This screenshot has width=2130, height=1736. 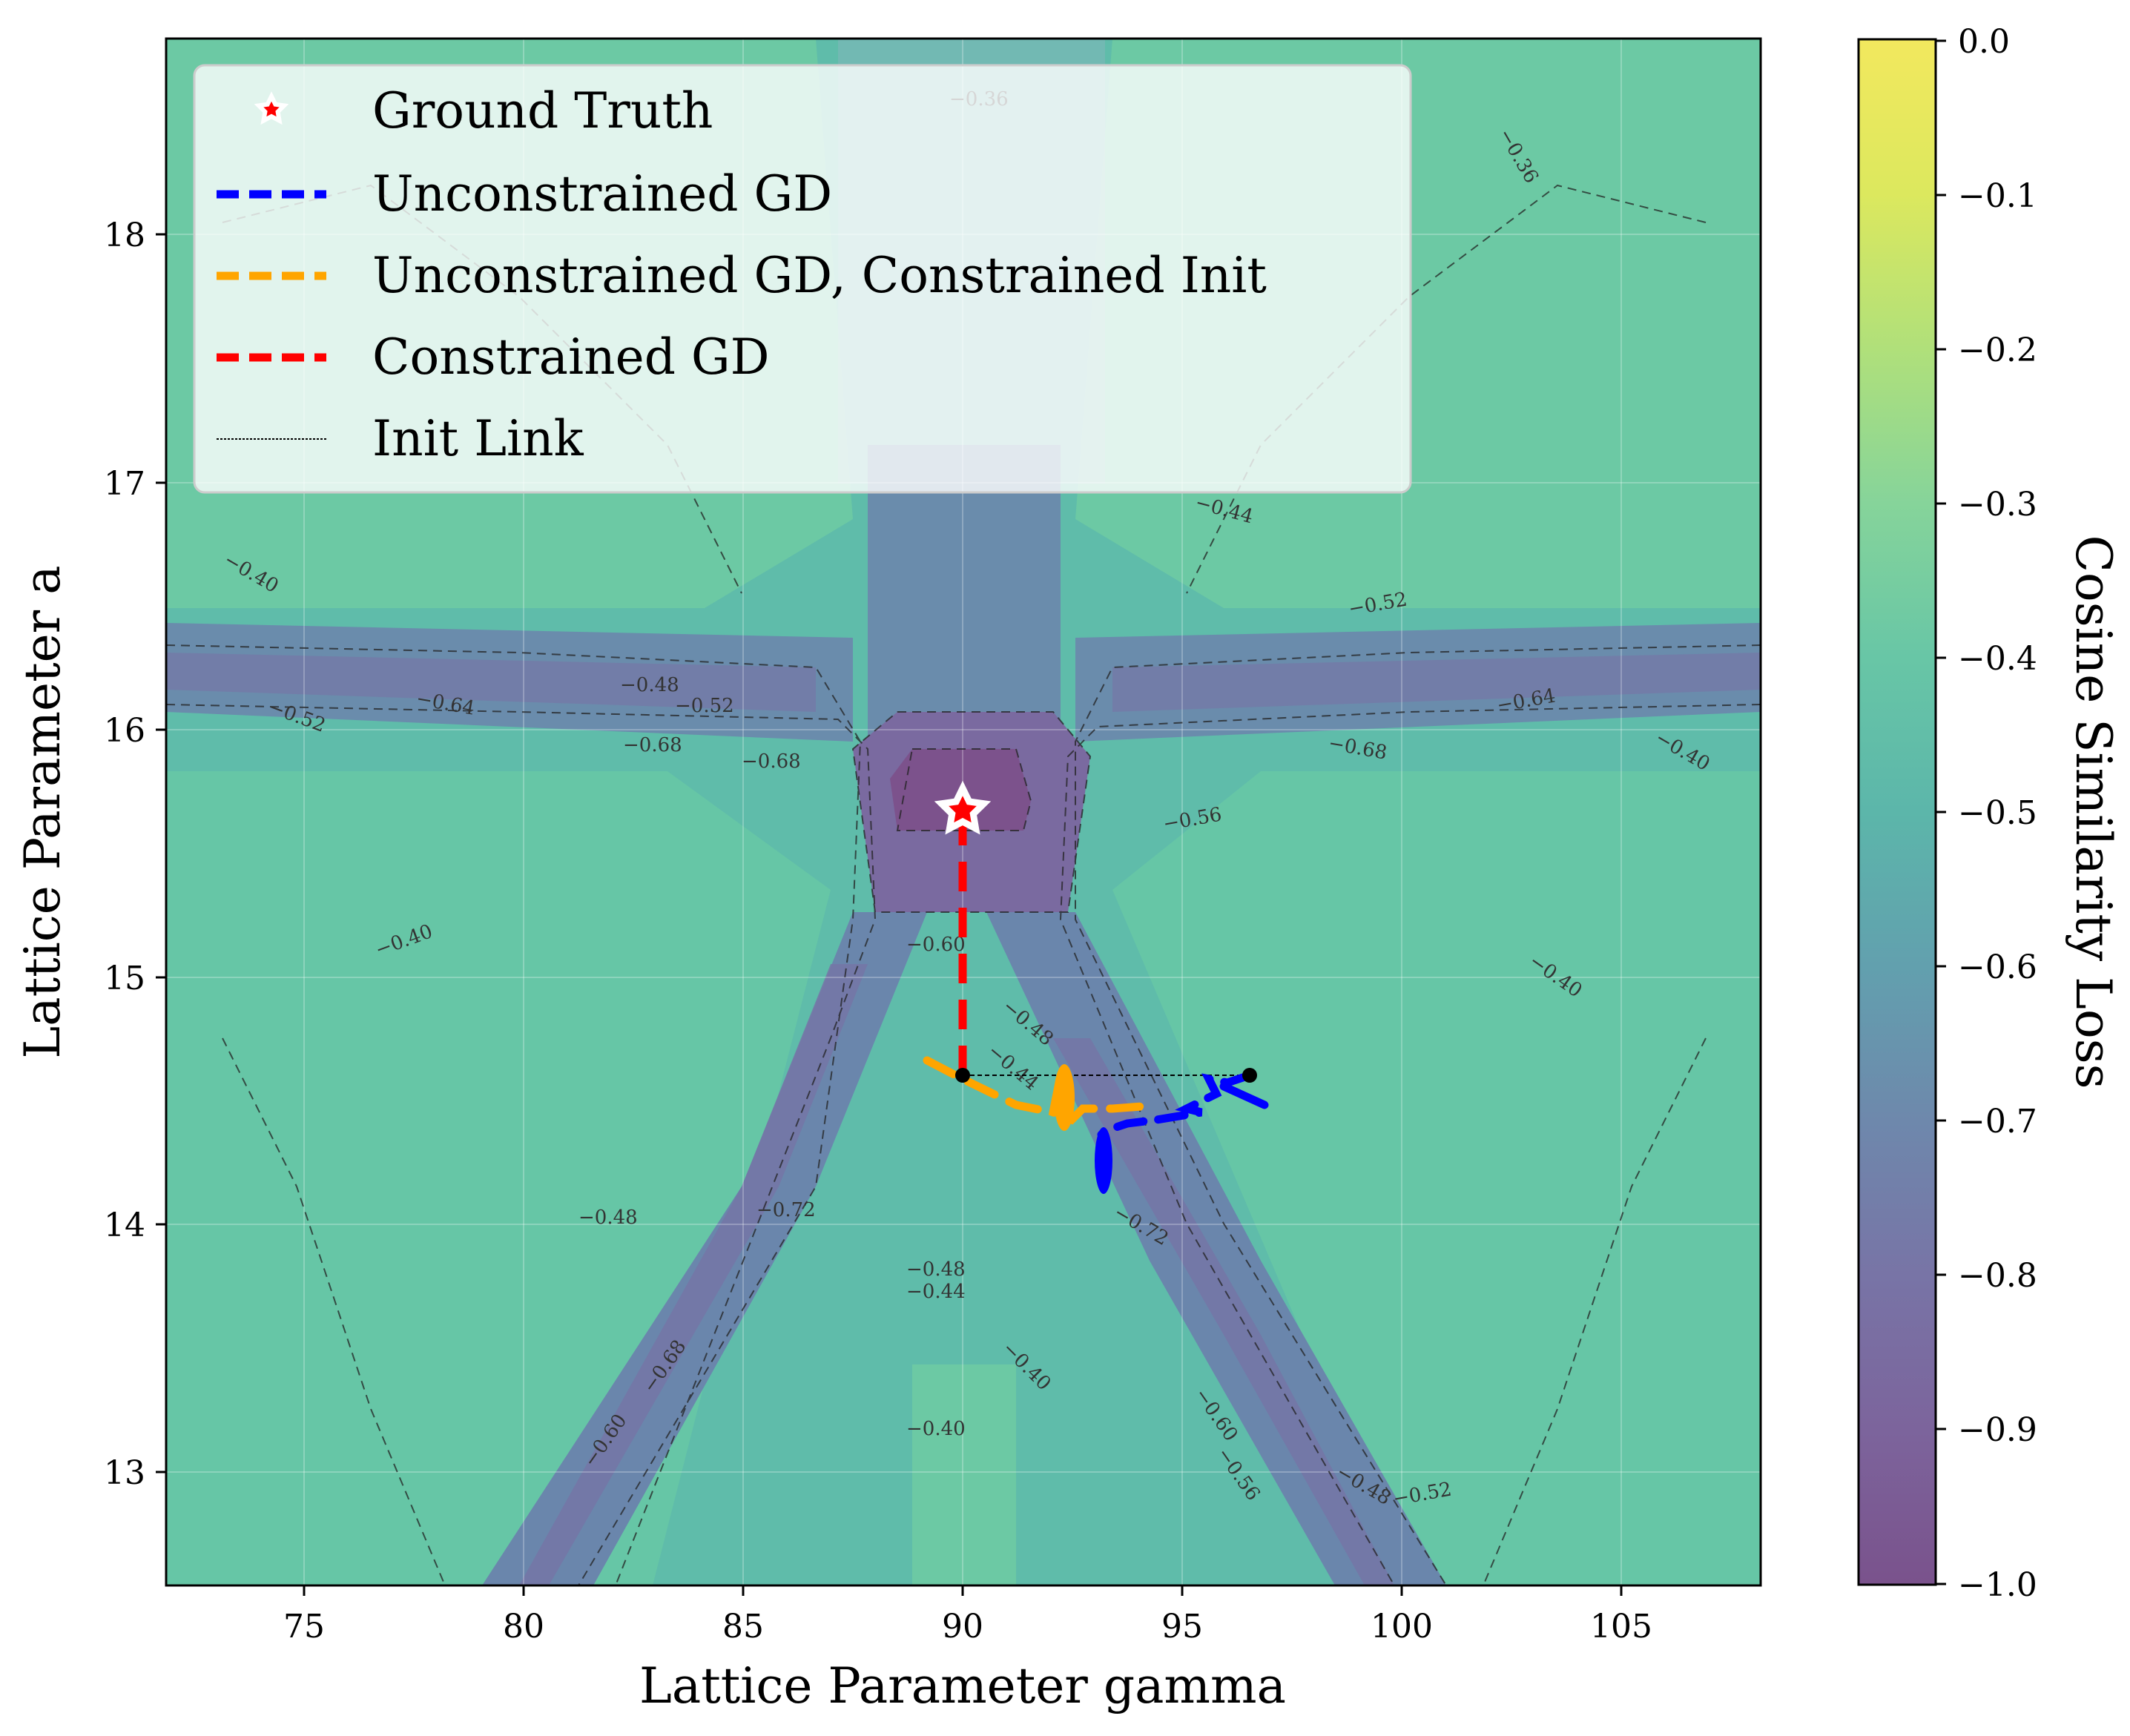 I want to click on svg-text: 0.0, so click(x=1984, y=42).